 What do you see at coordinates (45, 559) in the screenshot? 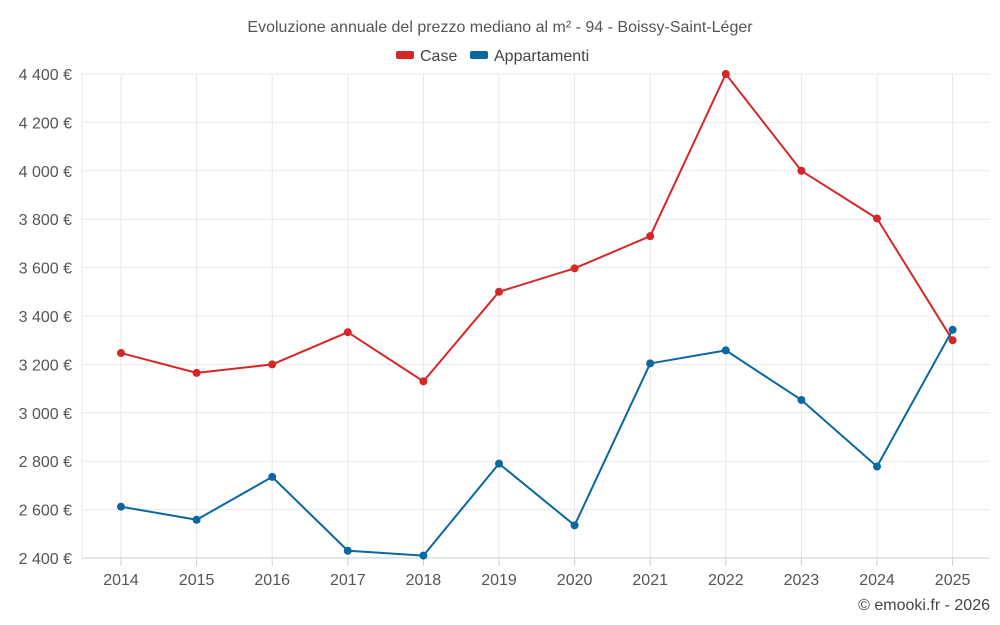
I see `y-tick-label: 2 400 €` at bounding box center [45, 559].